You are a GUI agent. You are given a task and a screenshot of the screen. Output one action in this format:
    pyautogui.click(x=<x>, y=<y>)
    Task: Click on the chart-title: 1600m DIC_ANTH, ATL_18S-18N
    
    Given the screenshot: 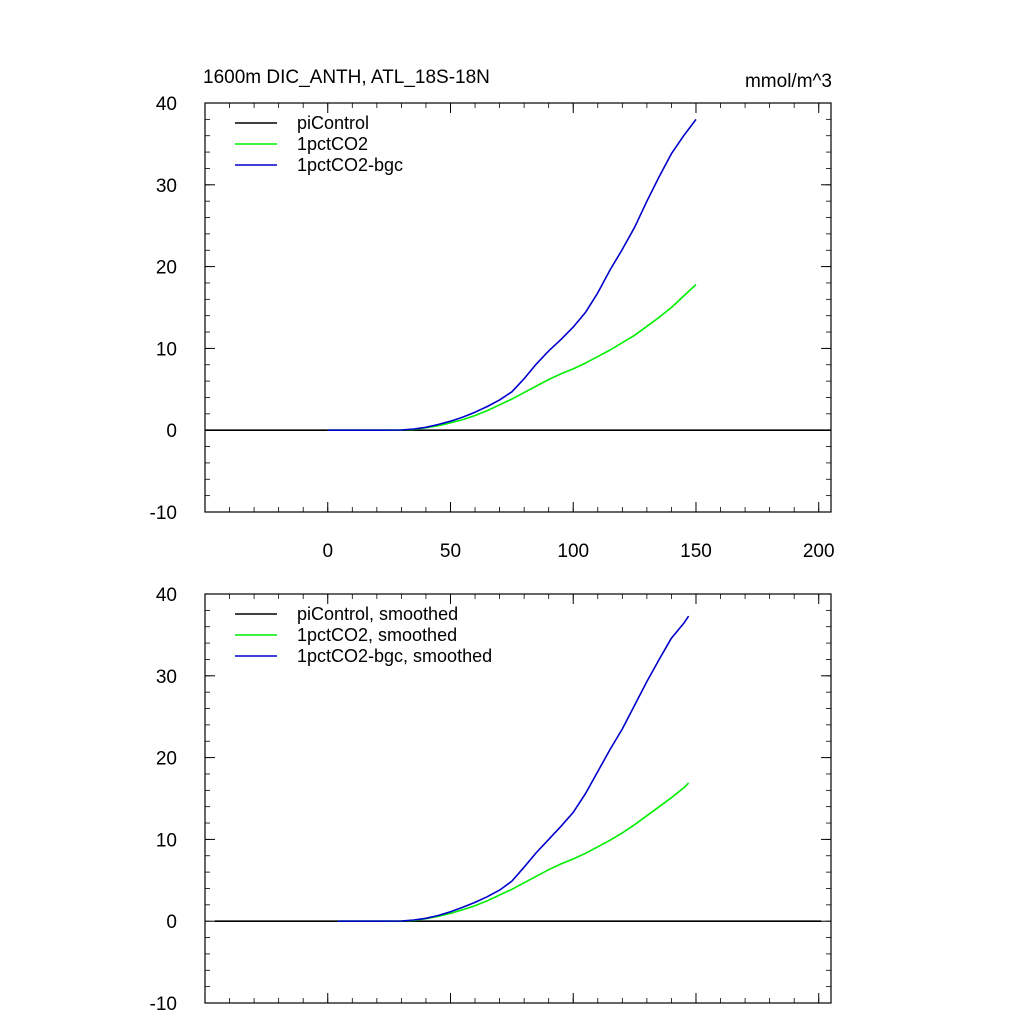 What is the action you would take?
    pyautogui.click(x=346, y=77)
    